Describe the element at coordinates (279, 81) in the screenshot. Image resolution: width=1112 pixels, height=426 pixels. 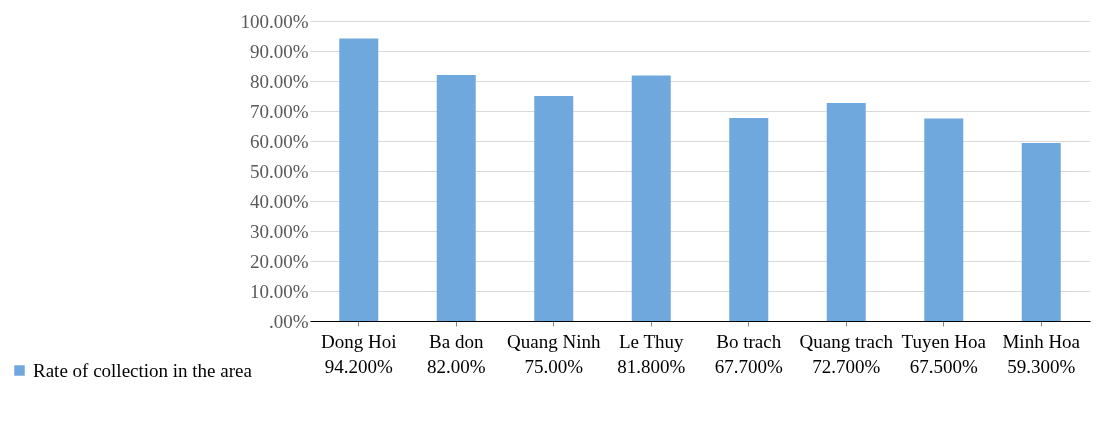
I see `y-tick-label: 80.00%` at that location.